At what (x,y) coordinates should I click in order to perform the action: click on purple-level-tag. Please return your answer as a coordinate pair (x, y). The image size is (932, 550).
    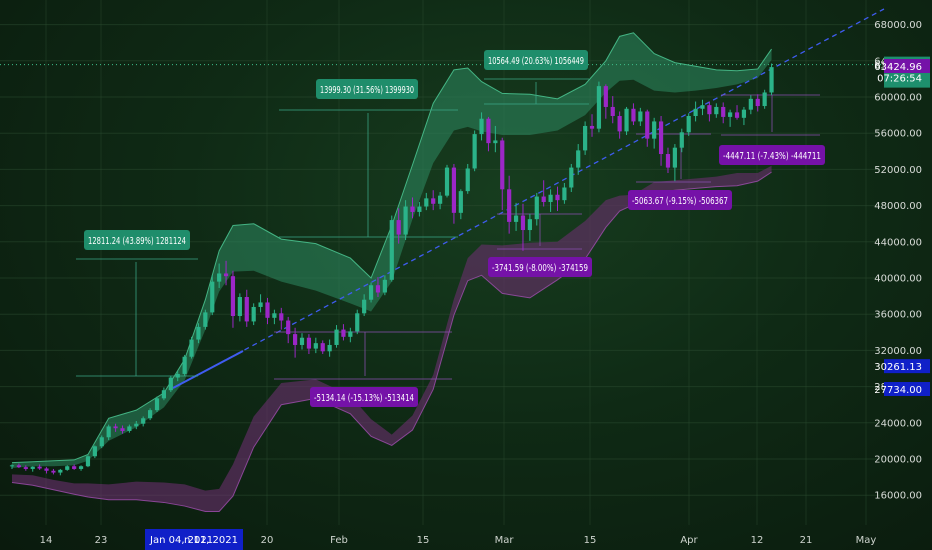
    Looking at the image, I should click on (907, 66).